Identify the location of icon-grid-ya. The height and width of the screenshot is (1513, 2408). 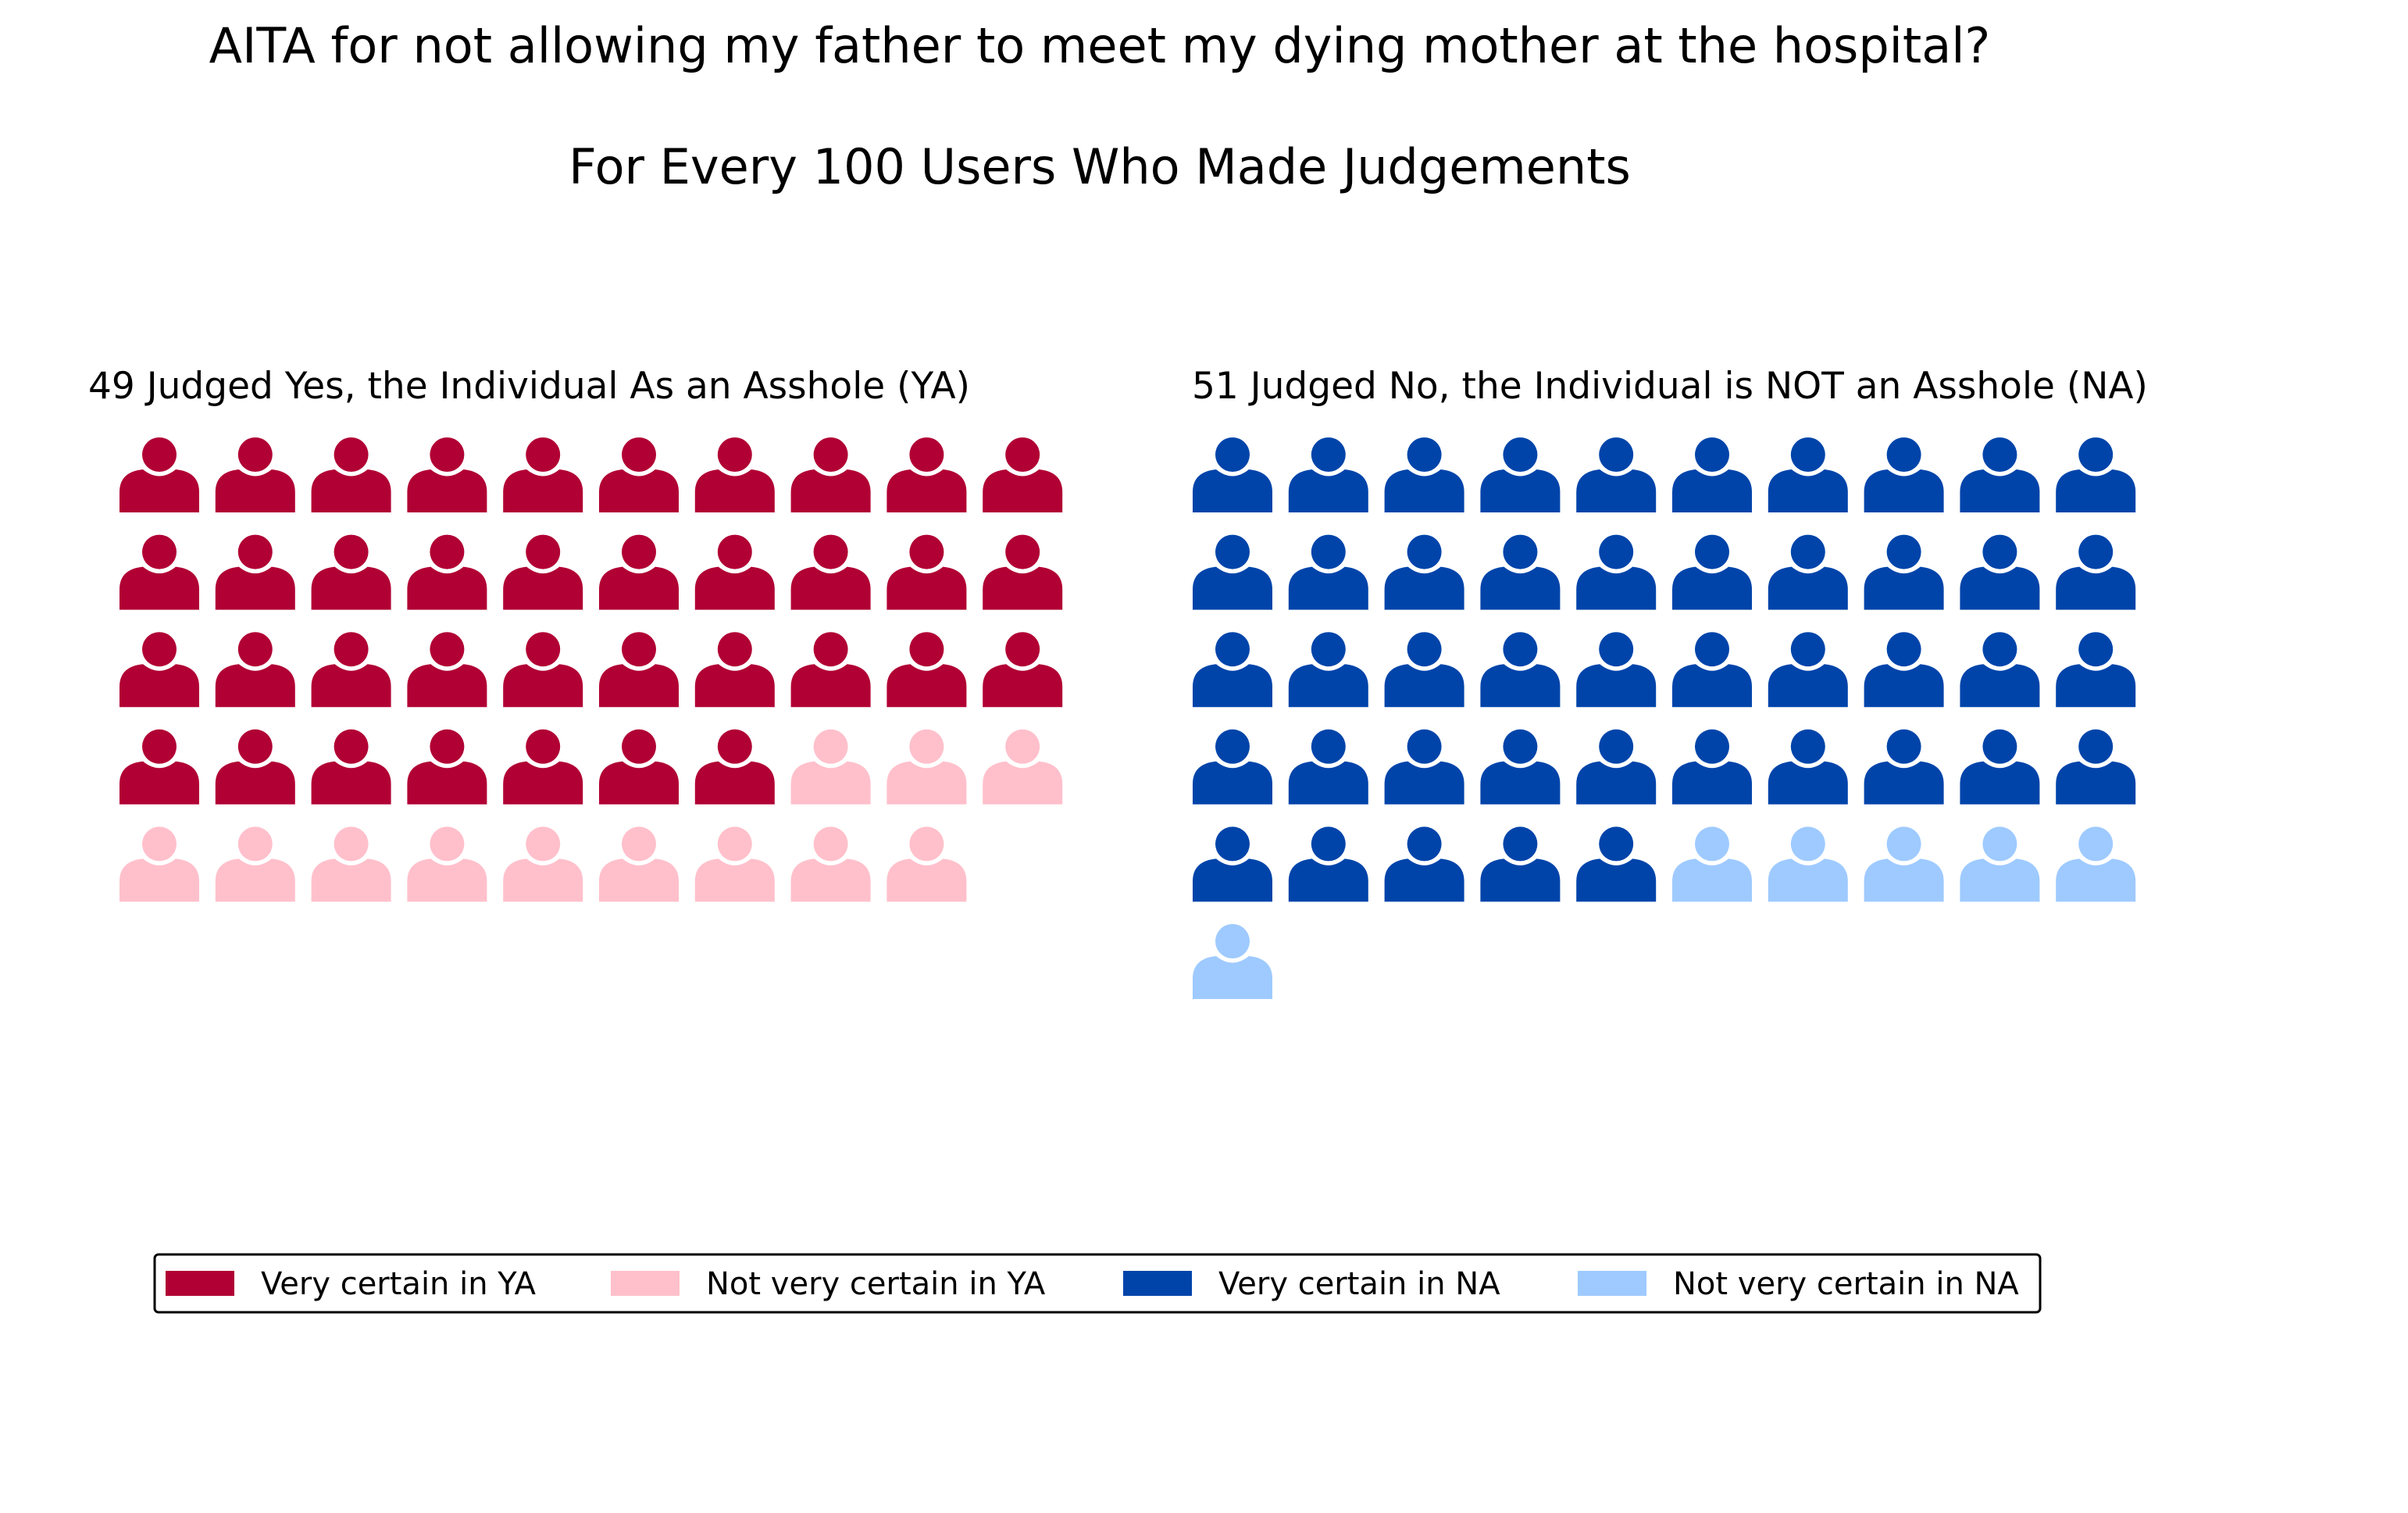
(591, 669).